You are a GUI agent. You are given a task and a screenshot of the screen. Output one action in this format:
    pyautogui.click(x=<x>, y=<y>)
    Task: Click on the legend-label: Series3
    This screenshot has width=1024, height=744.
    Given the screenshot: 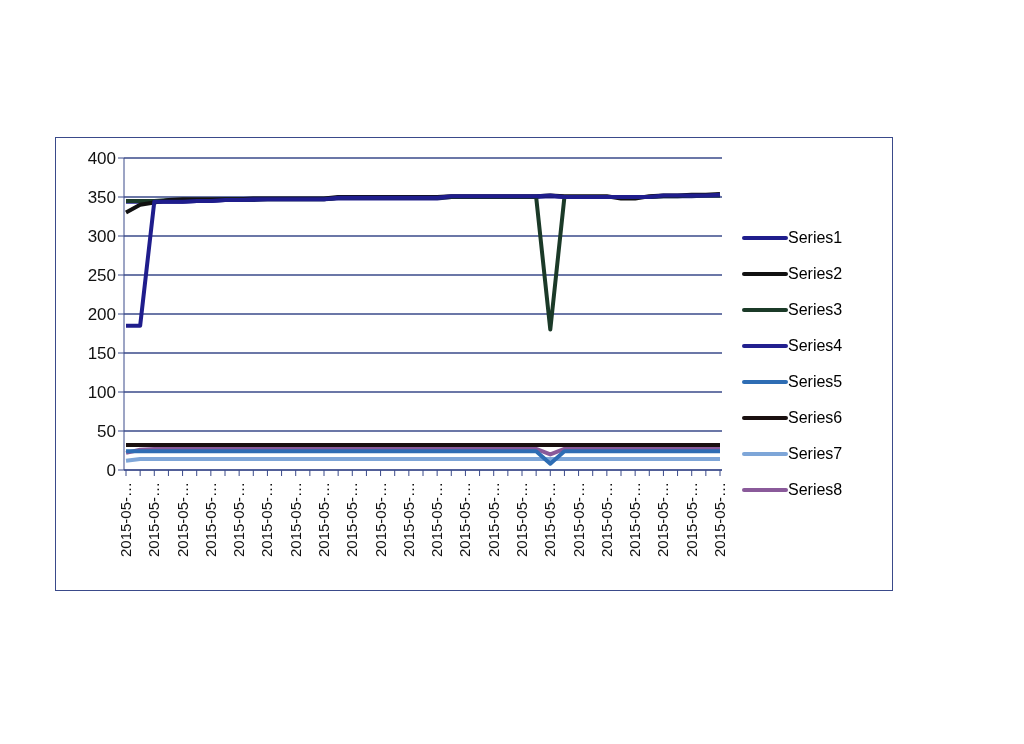 What is the action you would take?
    pyautogui.click(x=815, y=310)
    